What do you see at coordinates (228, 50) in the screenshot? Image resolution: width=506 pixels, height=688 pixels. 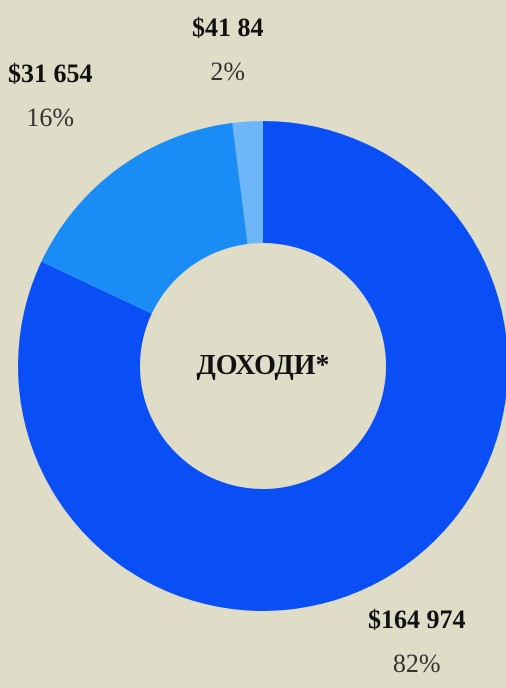 I see `slice-label-2: $41 84 2%` at bounding box center [228, 50].